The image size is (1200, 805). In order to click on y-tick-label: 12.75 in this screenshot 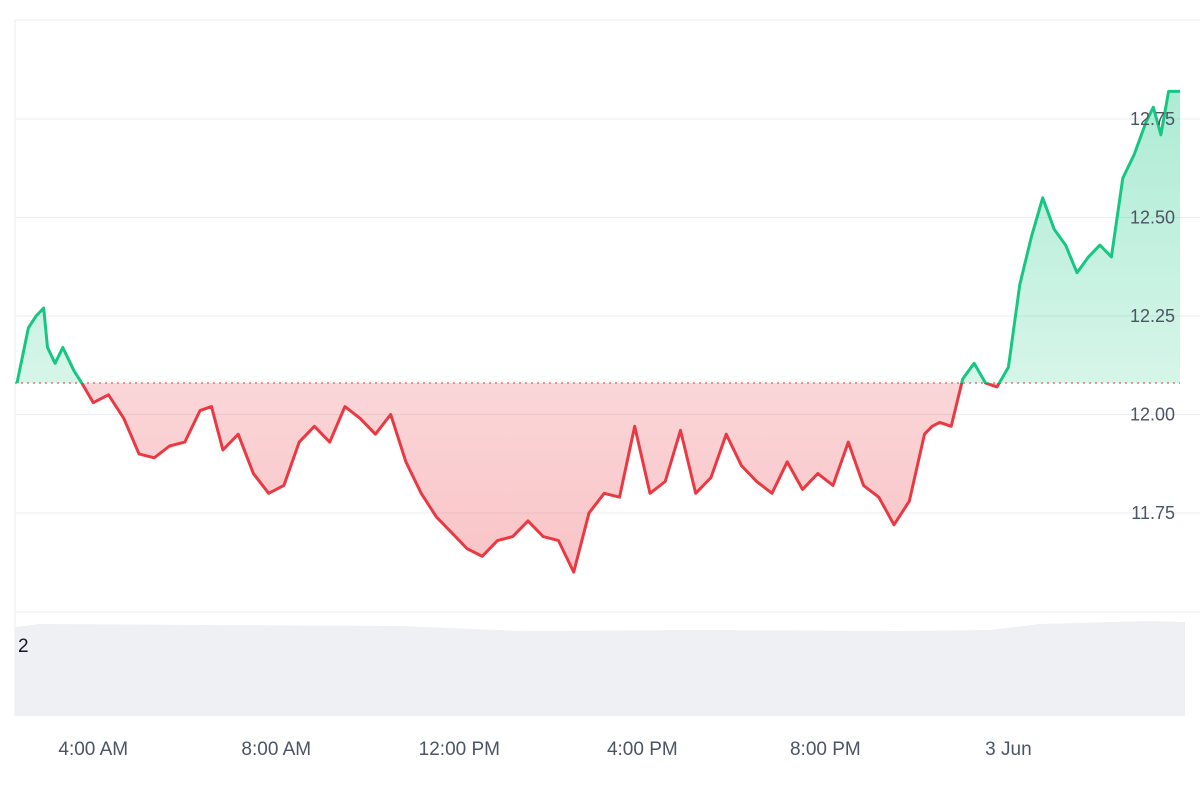, I will do `click(1152, 119)`.